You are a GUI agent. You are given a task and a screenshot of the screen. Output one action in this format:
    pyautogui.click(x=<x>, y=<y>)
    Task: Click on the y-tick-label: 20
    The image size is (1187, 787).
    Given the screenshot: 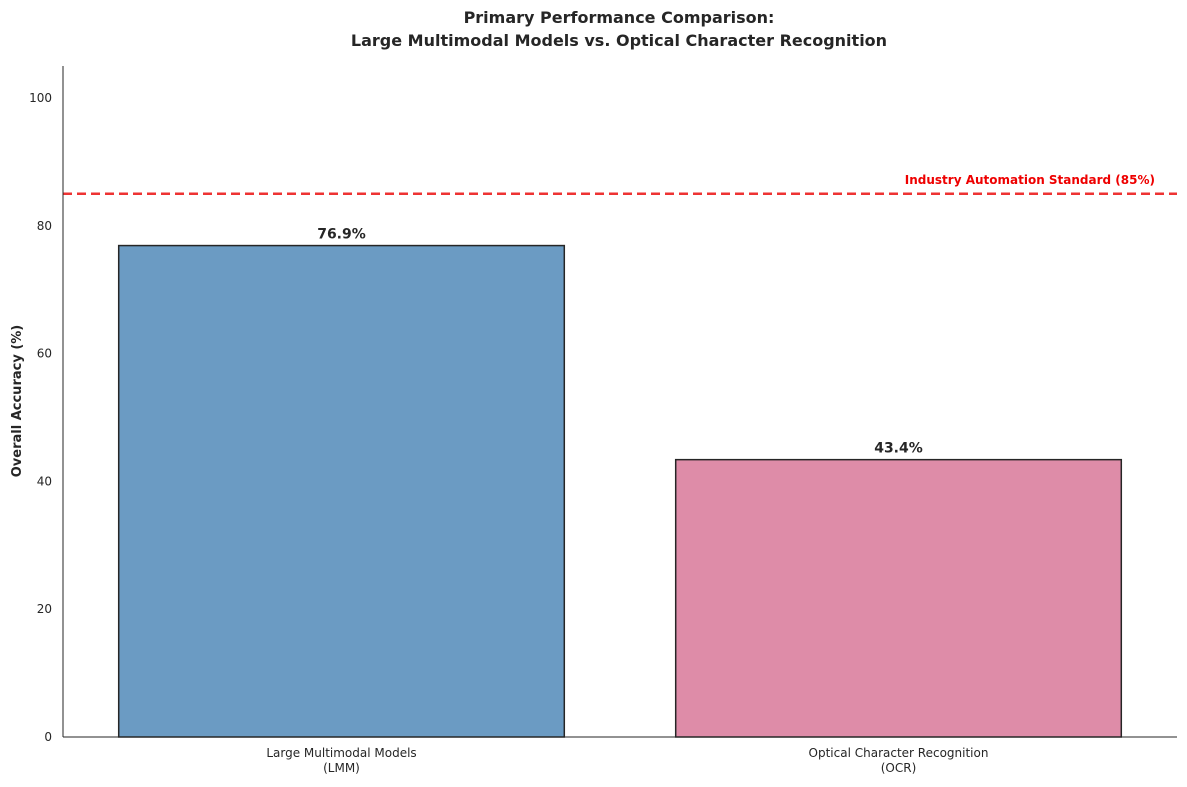 What is the action you would take?
    pyautogui.click(x=44, y=609)
    